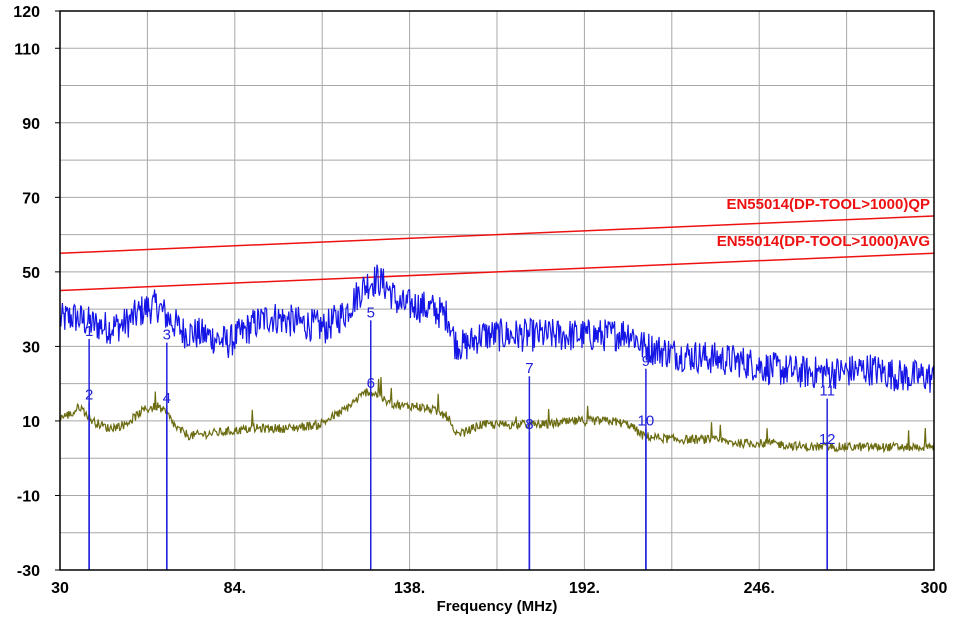 The height and width of the screenshot is (620, 956). Describe the element at coordinates (497, 606) in the screenshot. I see `x-axis-label: Frequency (MHz)` at that location.